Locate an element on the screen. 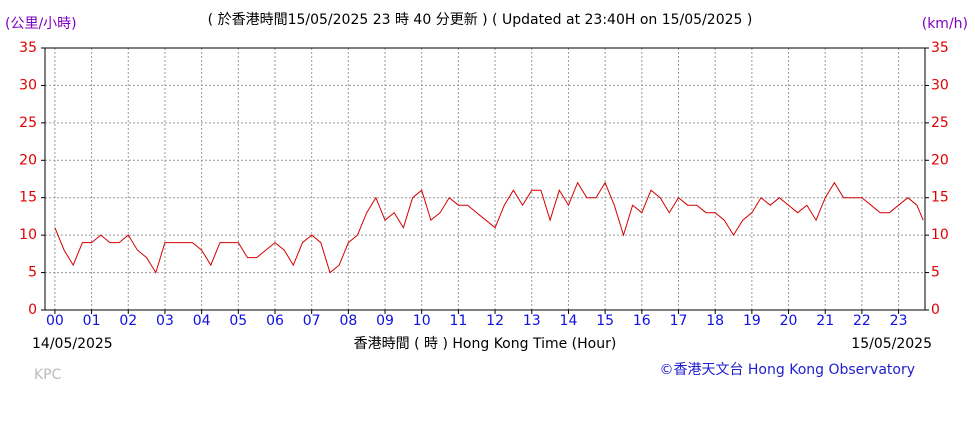  y-tick-label: 30 is located at coordinates (28, 85).